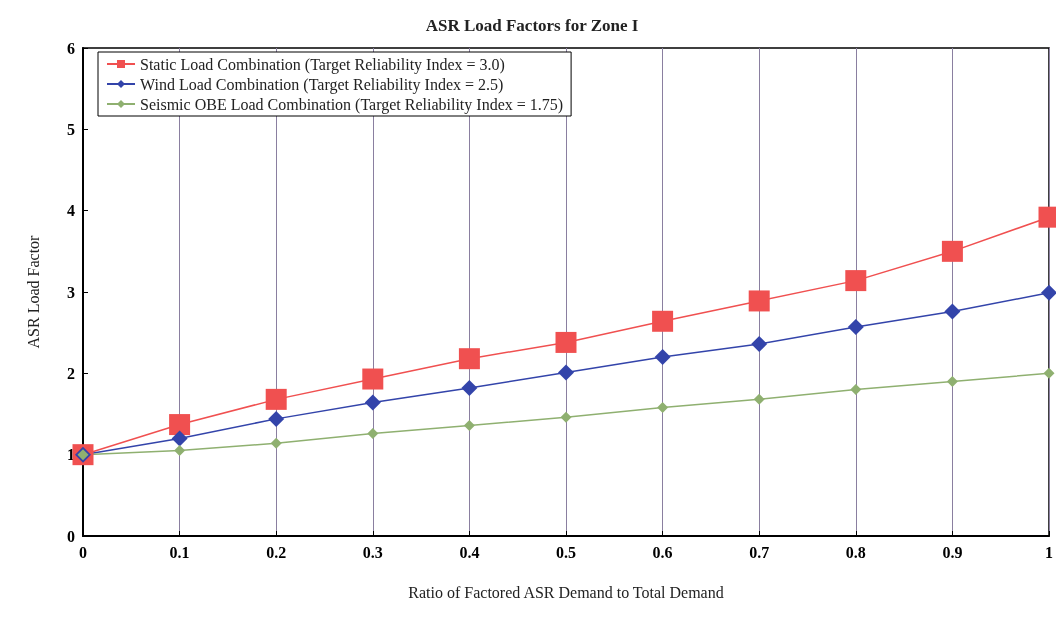  What do you see at coordinates (276, 552) in the screenshot?
I see `x-tick-label: 0.2` at bounding box center [276, 552].